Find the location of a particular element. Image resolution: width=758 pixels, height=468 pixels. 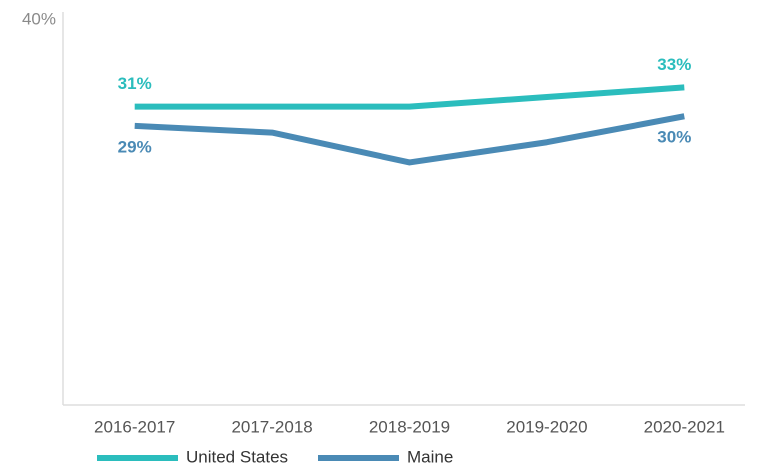

x-tick-label: 2018-2019 is located at coordinates (409, 426).